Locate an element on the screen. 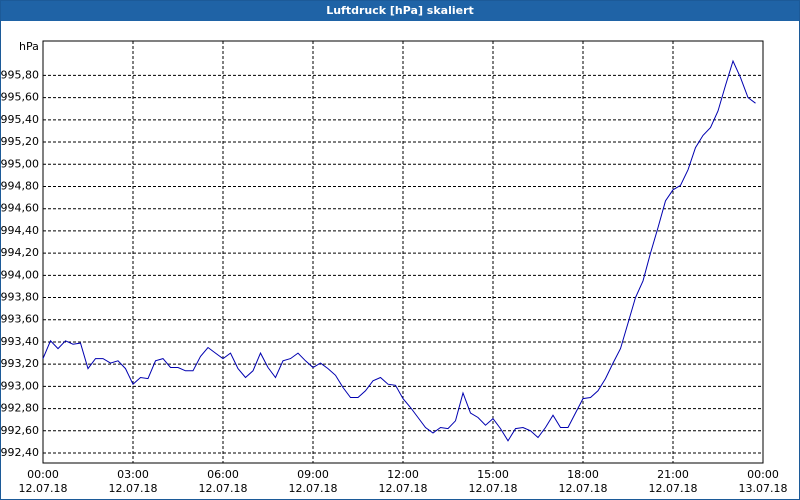  y-unit: hPa is located at coordinates (29, 46).